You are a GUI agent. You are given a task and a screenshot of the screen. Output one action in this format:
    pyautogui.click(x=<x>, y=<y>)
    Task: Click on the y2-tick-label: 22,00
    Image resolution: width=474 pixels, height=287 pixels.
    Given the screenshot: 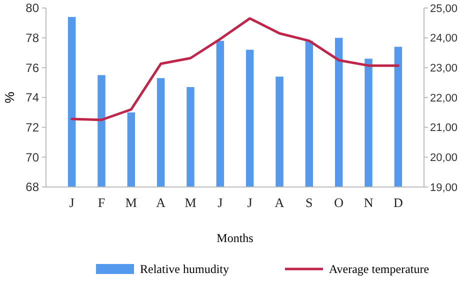 What is the action you would take?
    pyautogui.click(x=444, y=98)
    